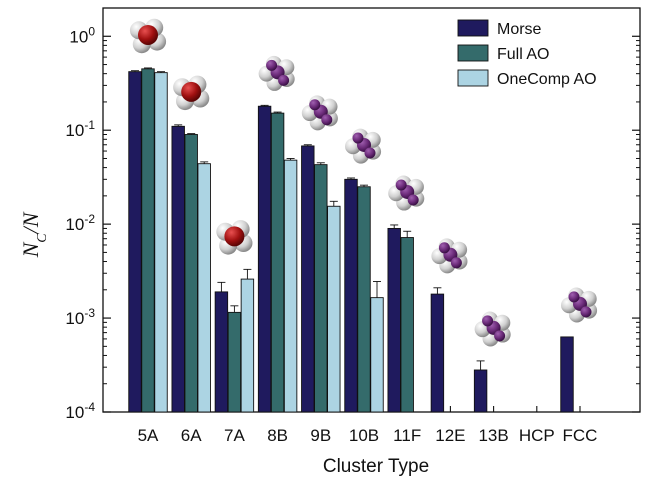 The image size is (659, 481). Describe the element at coordinates (234, 435) in the screenshot. I see `x-tick-label: 7A` at that location.